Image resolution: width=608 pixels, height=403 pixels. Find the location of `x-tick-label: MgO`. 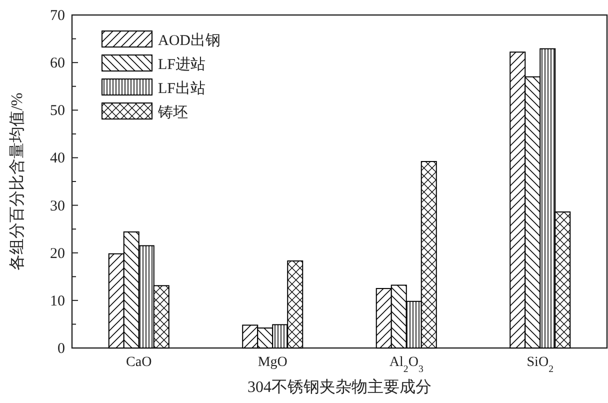

x-tick-label: MgO is located at coordinates (273, 362).